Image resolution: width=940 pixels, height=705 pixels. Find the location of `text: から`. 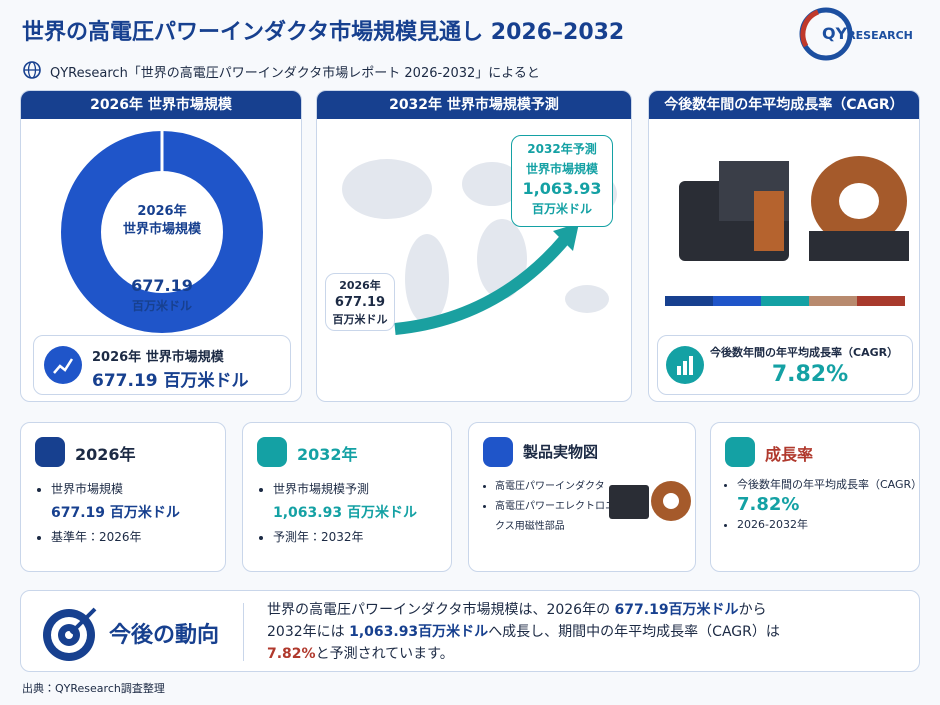

text: から is located at coordinates (752, 610).